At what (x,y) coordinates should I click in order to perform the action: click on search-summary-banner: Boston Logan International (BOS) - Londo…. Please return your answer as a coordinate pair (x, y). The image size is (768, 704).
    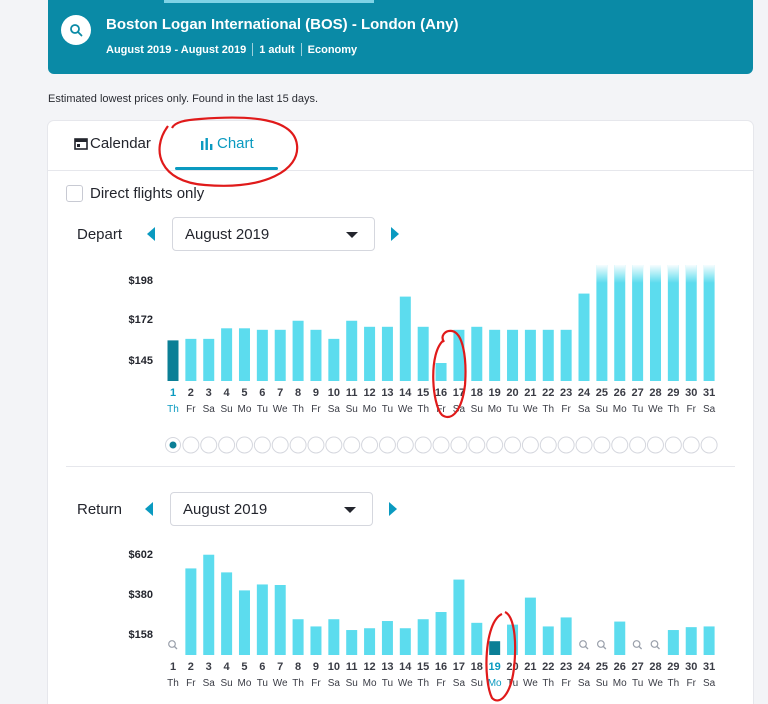
    Looking at the image, I should click on (400, 37).